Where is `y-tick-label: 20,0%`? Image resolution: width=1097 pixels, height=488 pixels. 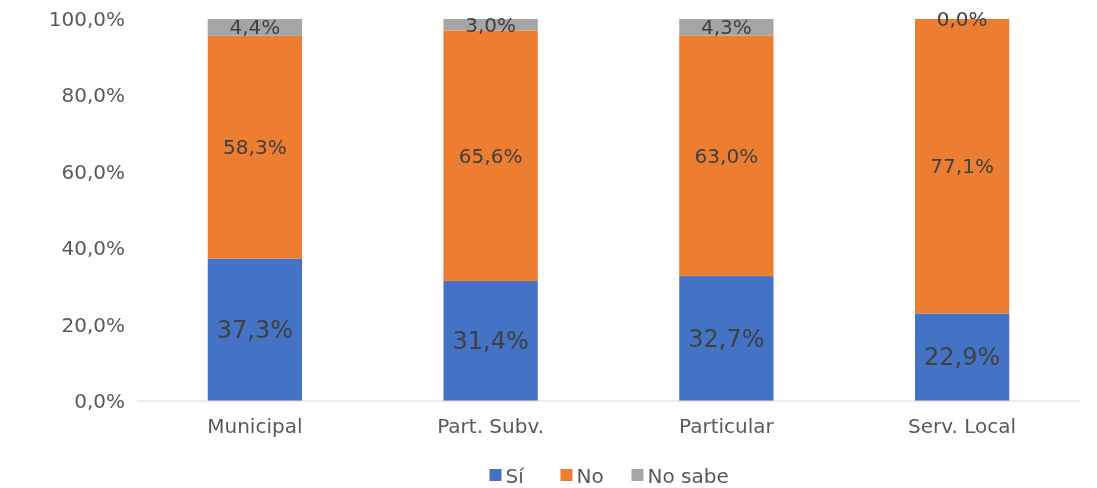
y-tick-label: 20,0% is located at coordinates (93, 324).